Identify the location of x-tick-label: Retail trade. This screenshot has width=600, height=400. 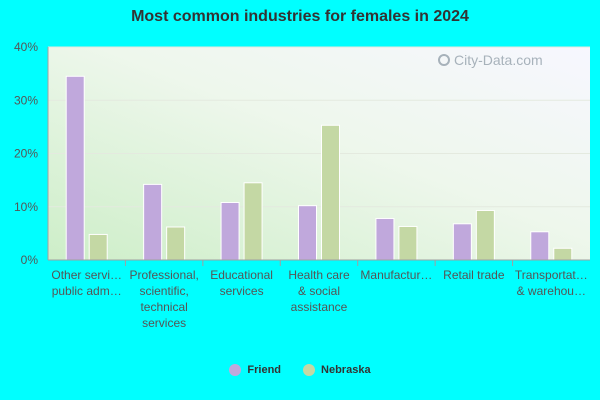
(474, 275).